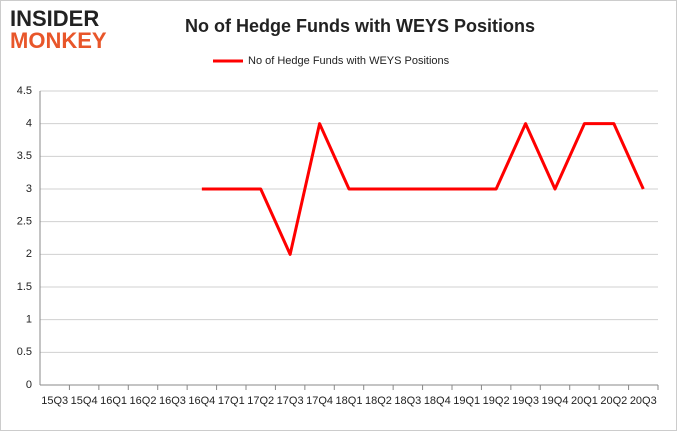 The width and height of the screenshot is (677, 431). What do you see at coordinates (84, 401) in the screenshot?
I see `x-tick-label: 15Q4` at bounding box center [84, 401].